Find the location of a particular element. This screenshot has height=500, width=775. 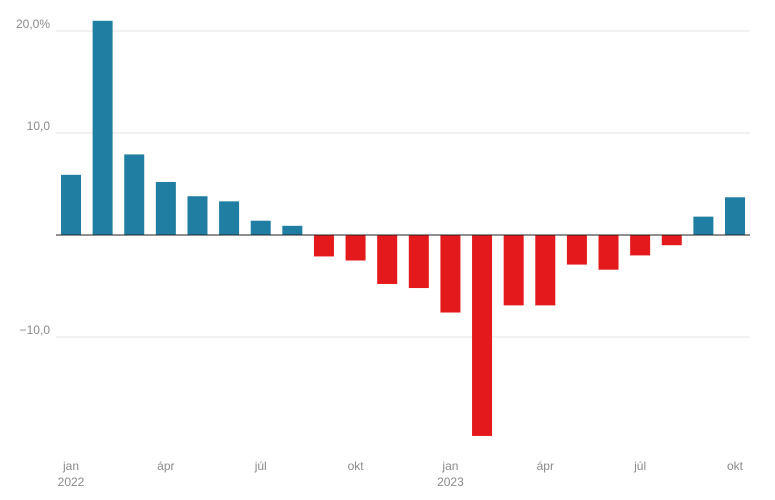

y-axis-ticks: 20,0% 10,0 −10,0 is located at coordinates (33, 177).